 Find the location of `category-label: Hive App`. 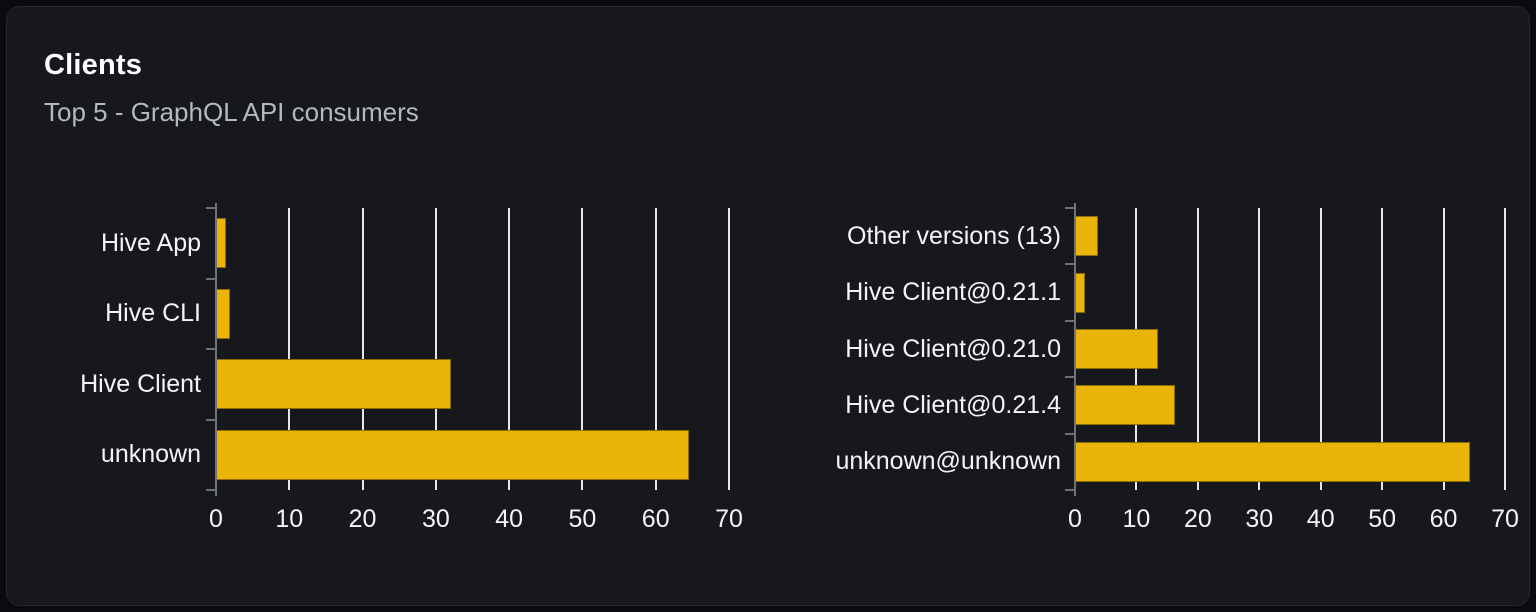

category-label: Hive App is located at coordinates (150, 242).